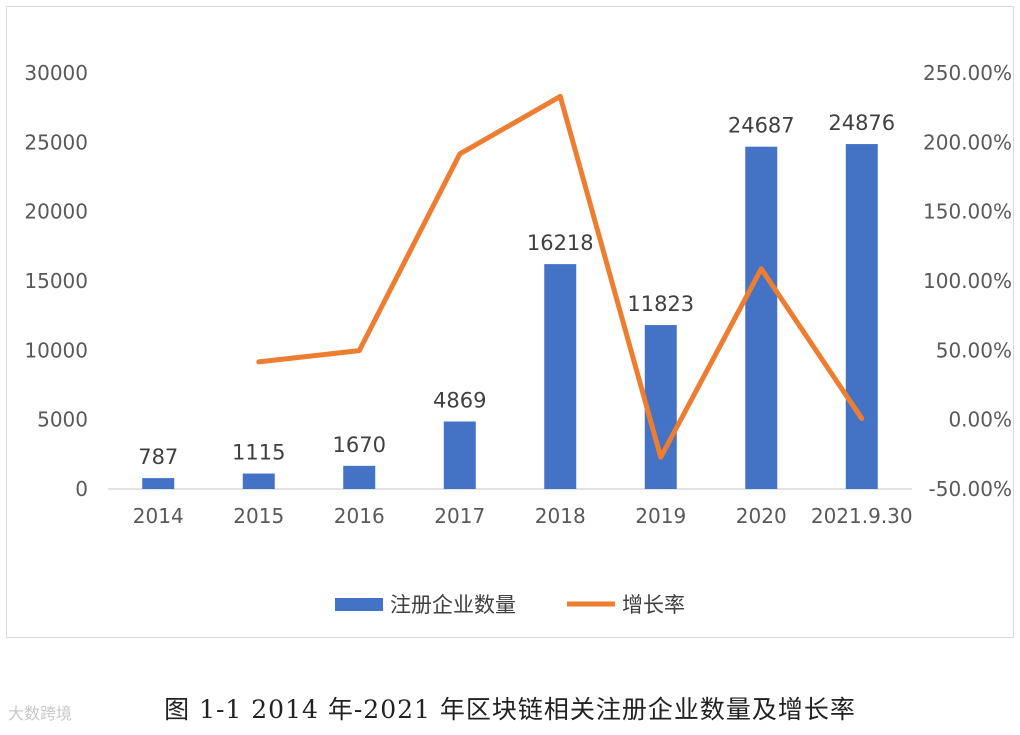 The width and height of the screenshot is (1020, 735). Describe the element at coordinates (258, 516) in the screenshot. I see `x-tick-label: 2015` at that location.